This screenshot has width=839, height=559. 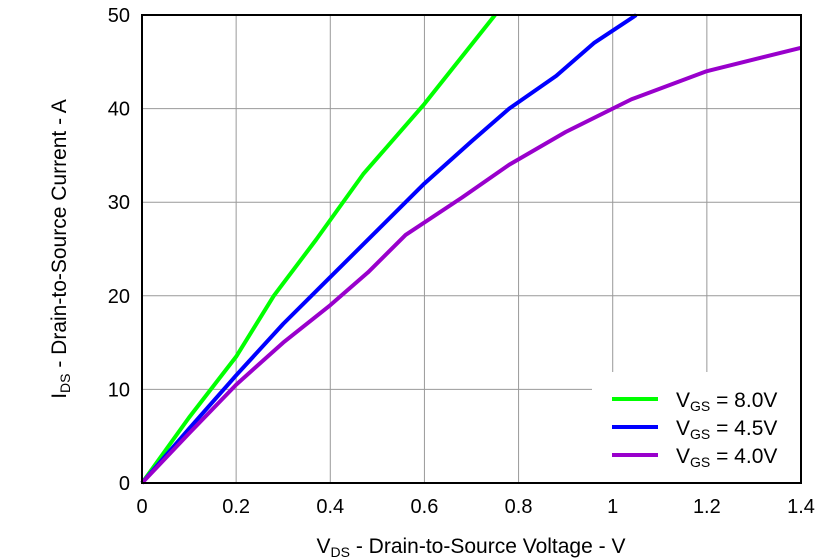 I want to click on legend-label: VGS = 8.0V, so click(x=726, y=401).